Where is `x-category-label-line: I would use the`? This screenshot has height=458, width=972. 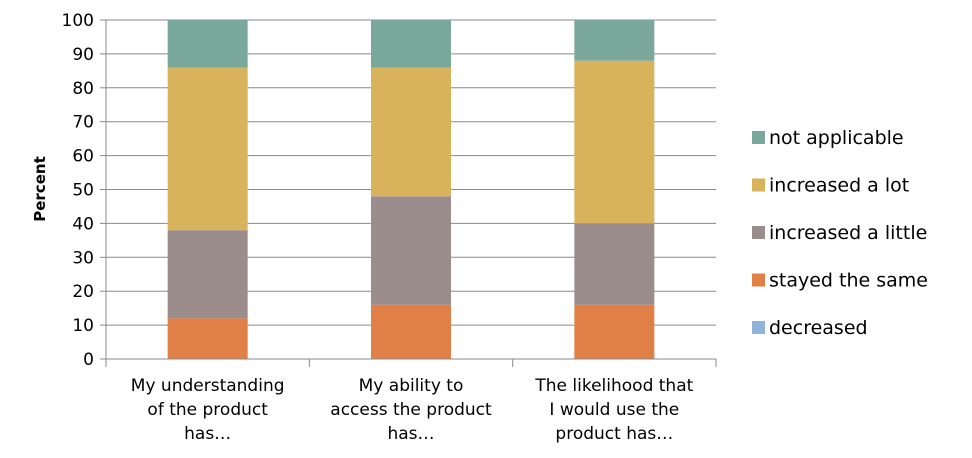 x-category-label-line: I would use the is located at coordinates (614, 410).